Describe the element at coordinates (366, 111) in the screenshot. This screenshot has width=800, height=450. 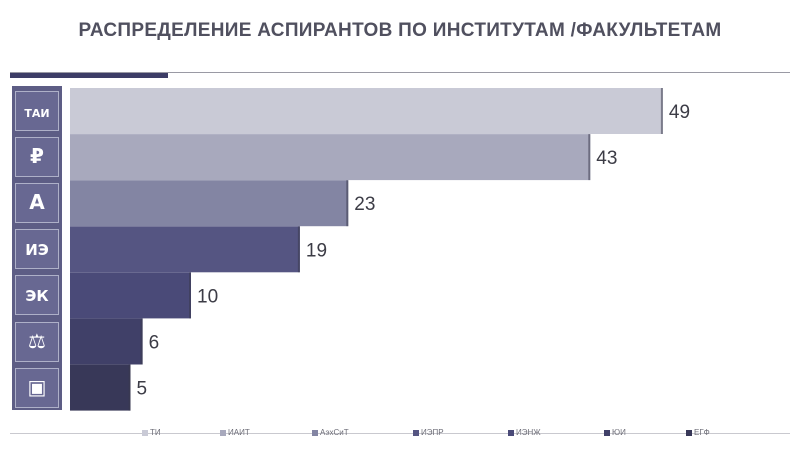
I see `bar-ТИ` at that location.